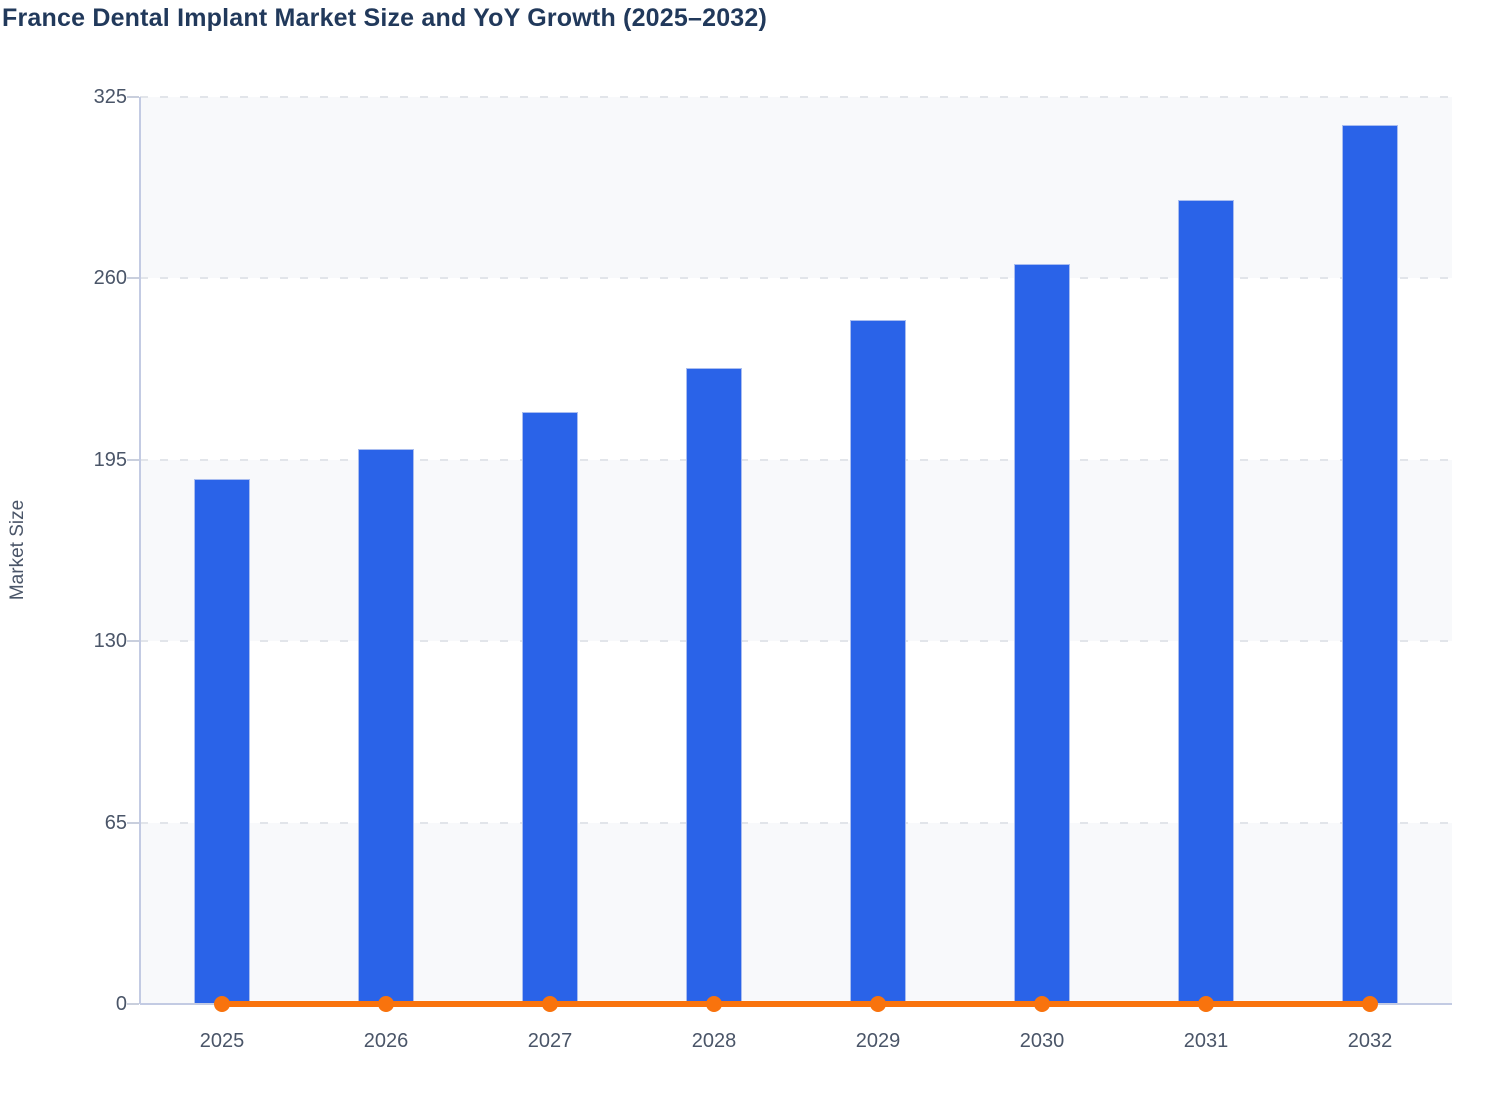 This screenshot has height=1120, width=1508. Describe the element at coordinates (110, 97) in the screenshot. I see `y-tick-label-325: 325` at that location.